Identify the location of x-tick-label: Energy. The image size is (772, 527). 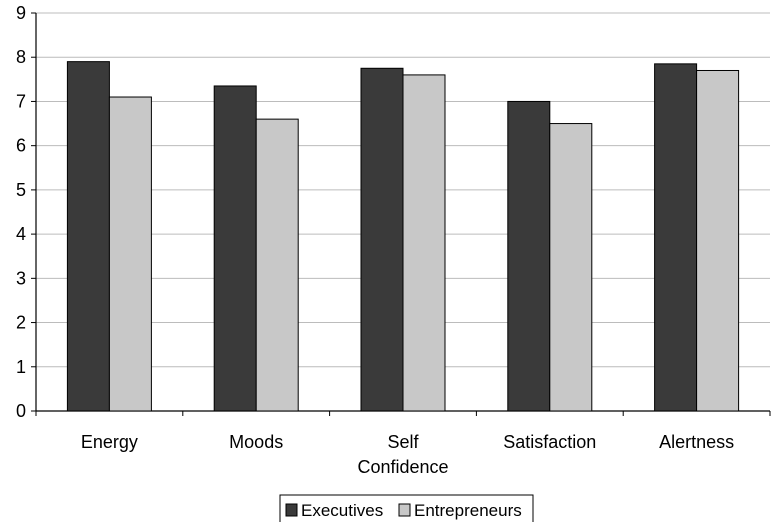
(109, 442).